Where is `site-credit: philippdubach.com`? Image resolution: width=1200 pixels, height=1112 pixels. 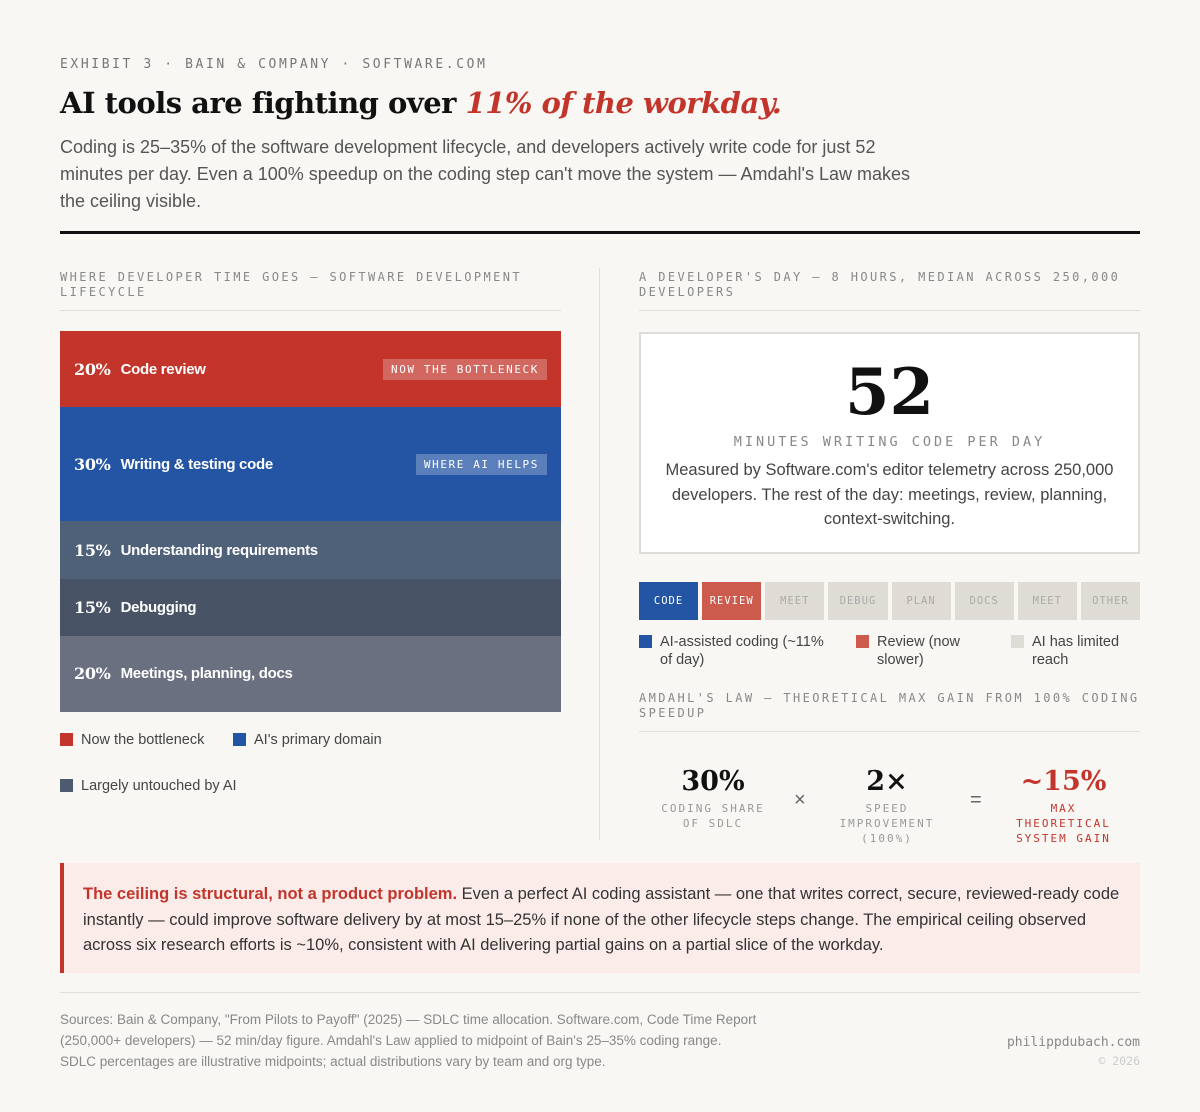
site-credit: philippdubach.com is located at coordinates (1073, 1042).